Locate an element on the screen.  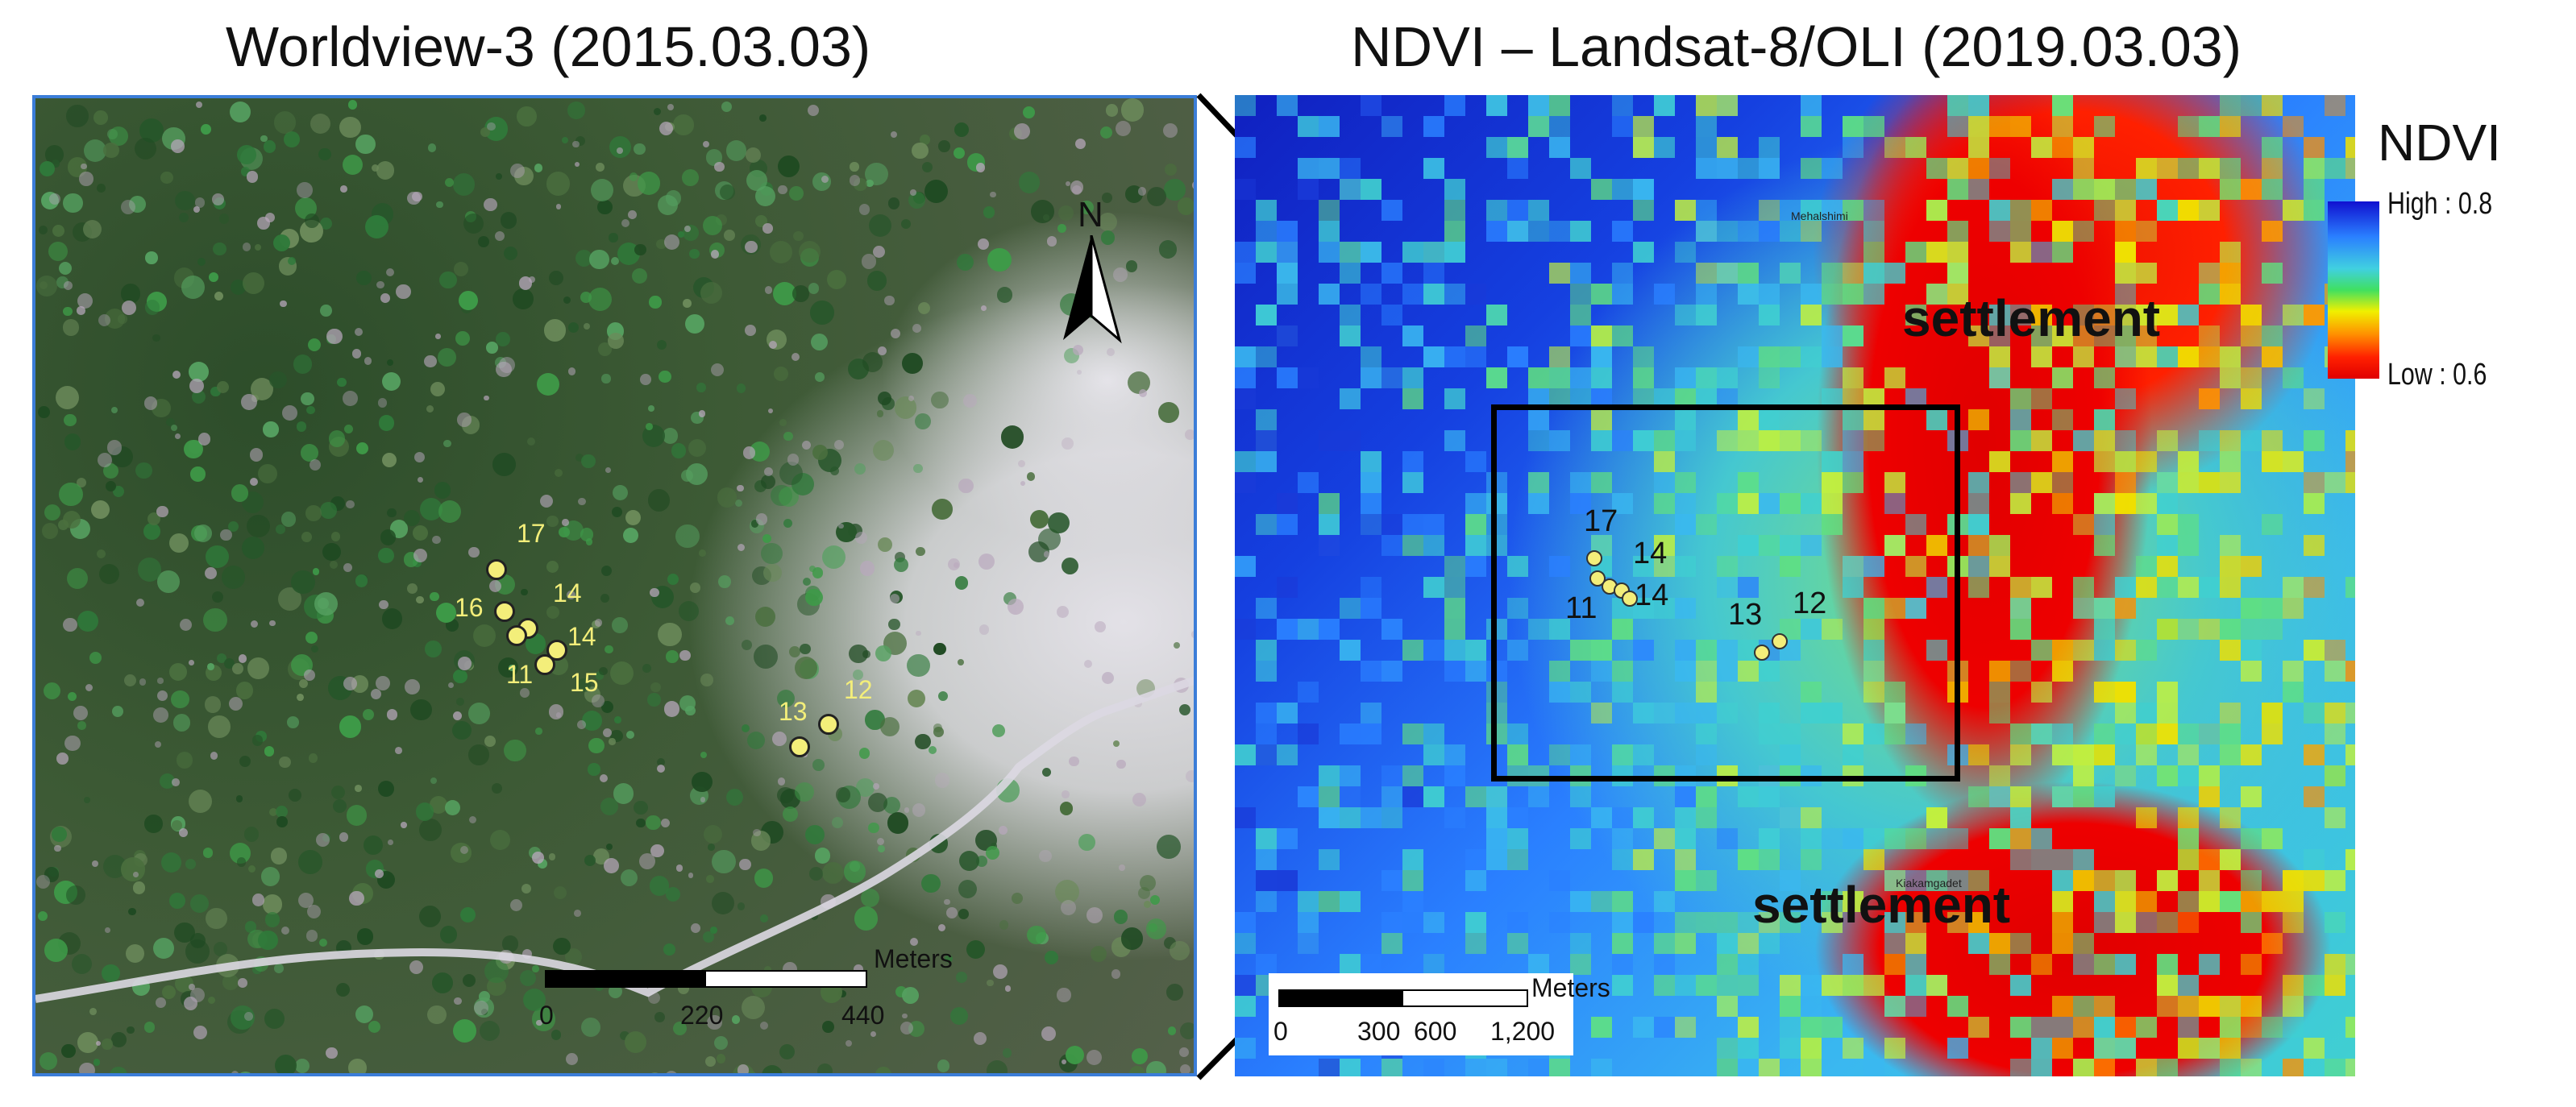
right-scalebar-tick-0: 0 is located at coordinates (1280, 1031).